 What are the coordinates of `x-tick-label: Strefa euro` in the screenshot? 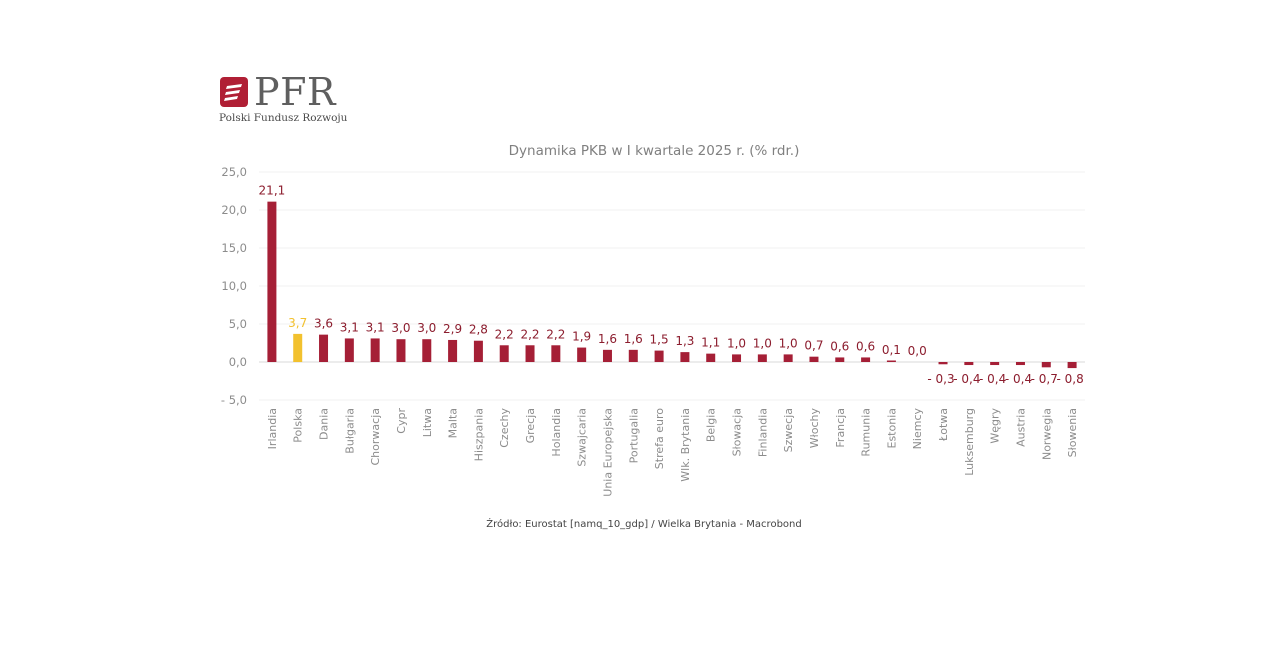 It's located at (659, 438).